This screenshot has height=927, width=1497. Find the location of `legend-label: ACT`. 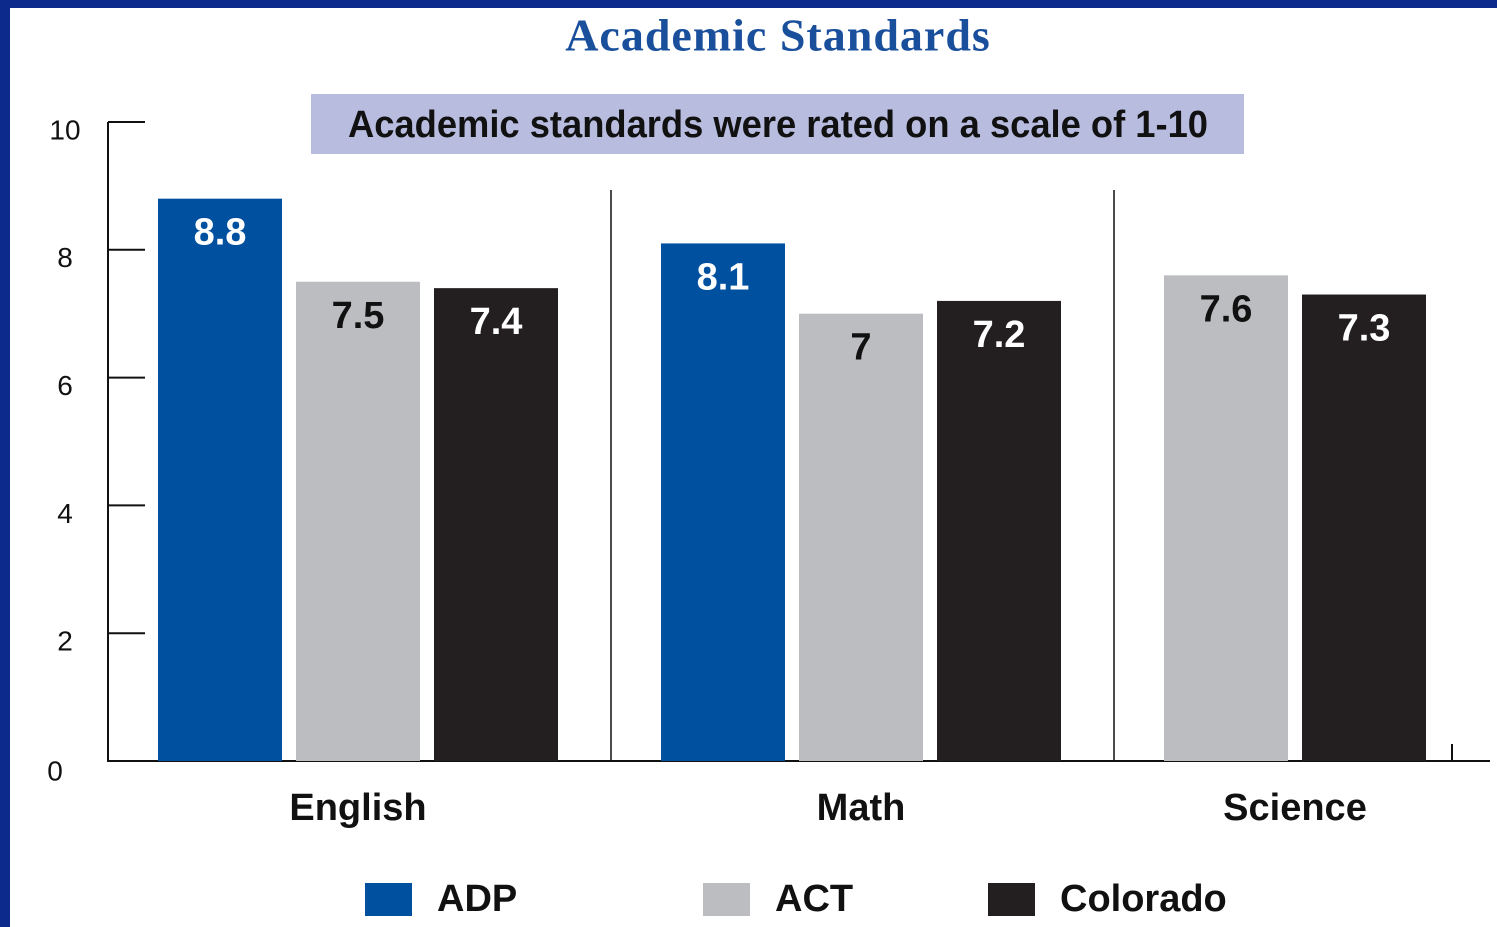

legend-label: ACT is located at coordinates (814, 899).